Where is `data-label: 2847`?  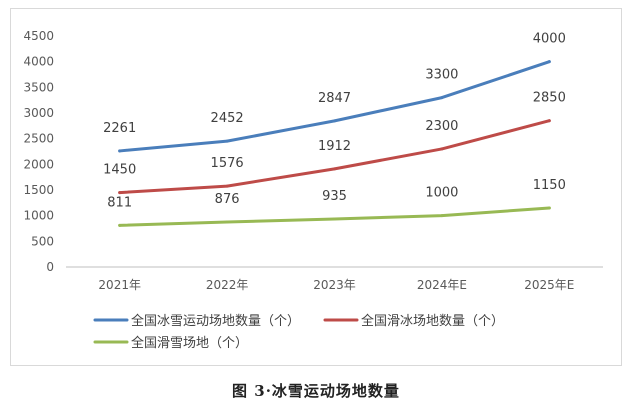
data-label: 2847 is located at coordinates (334, 98).